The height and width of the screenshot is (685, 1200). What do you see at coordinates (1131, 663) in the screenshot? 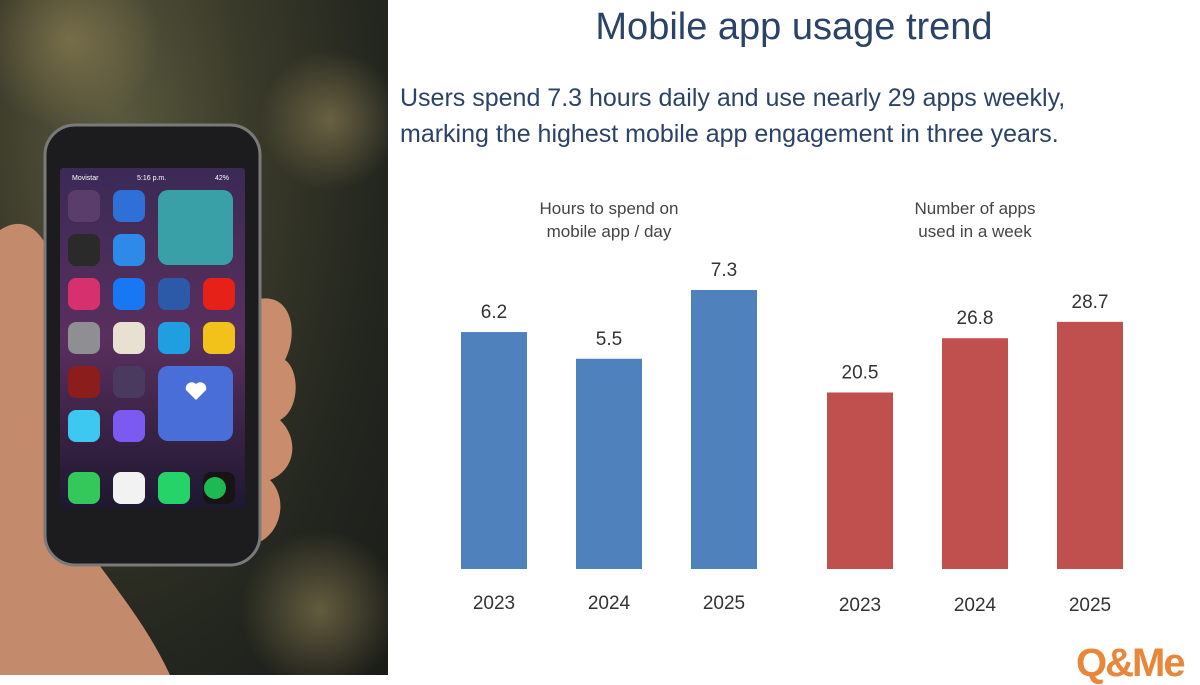
I see `brand-logo: Q&Me` at bounding box center [1131, 663].